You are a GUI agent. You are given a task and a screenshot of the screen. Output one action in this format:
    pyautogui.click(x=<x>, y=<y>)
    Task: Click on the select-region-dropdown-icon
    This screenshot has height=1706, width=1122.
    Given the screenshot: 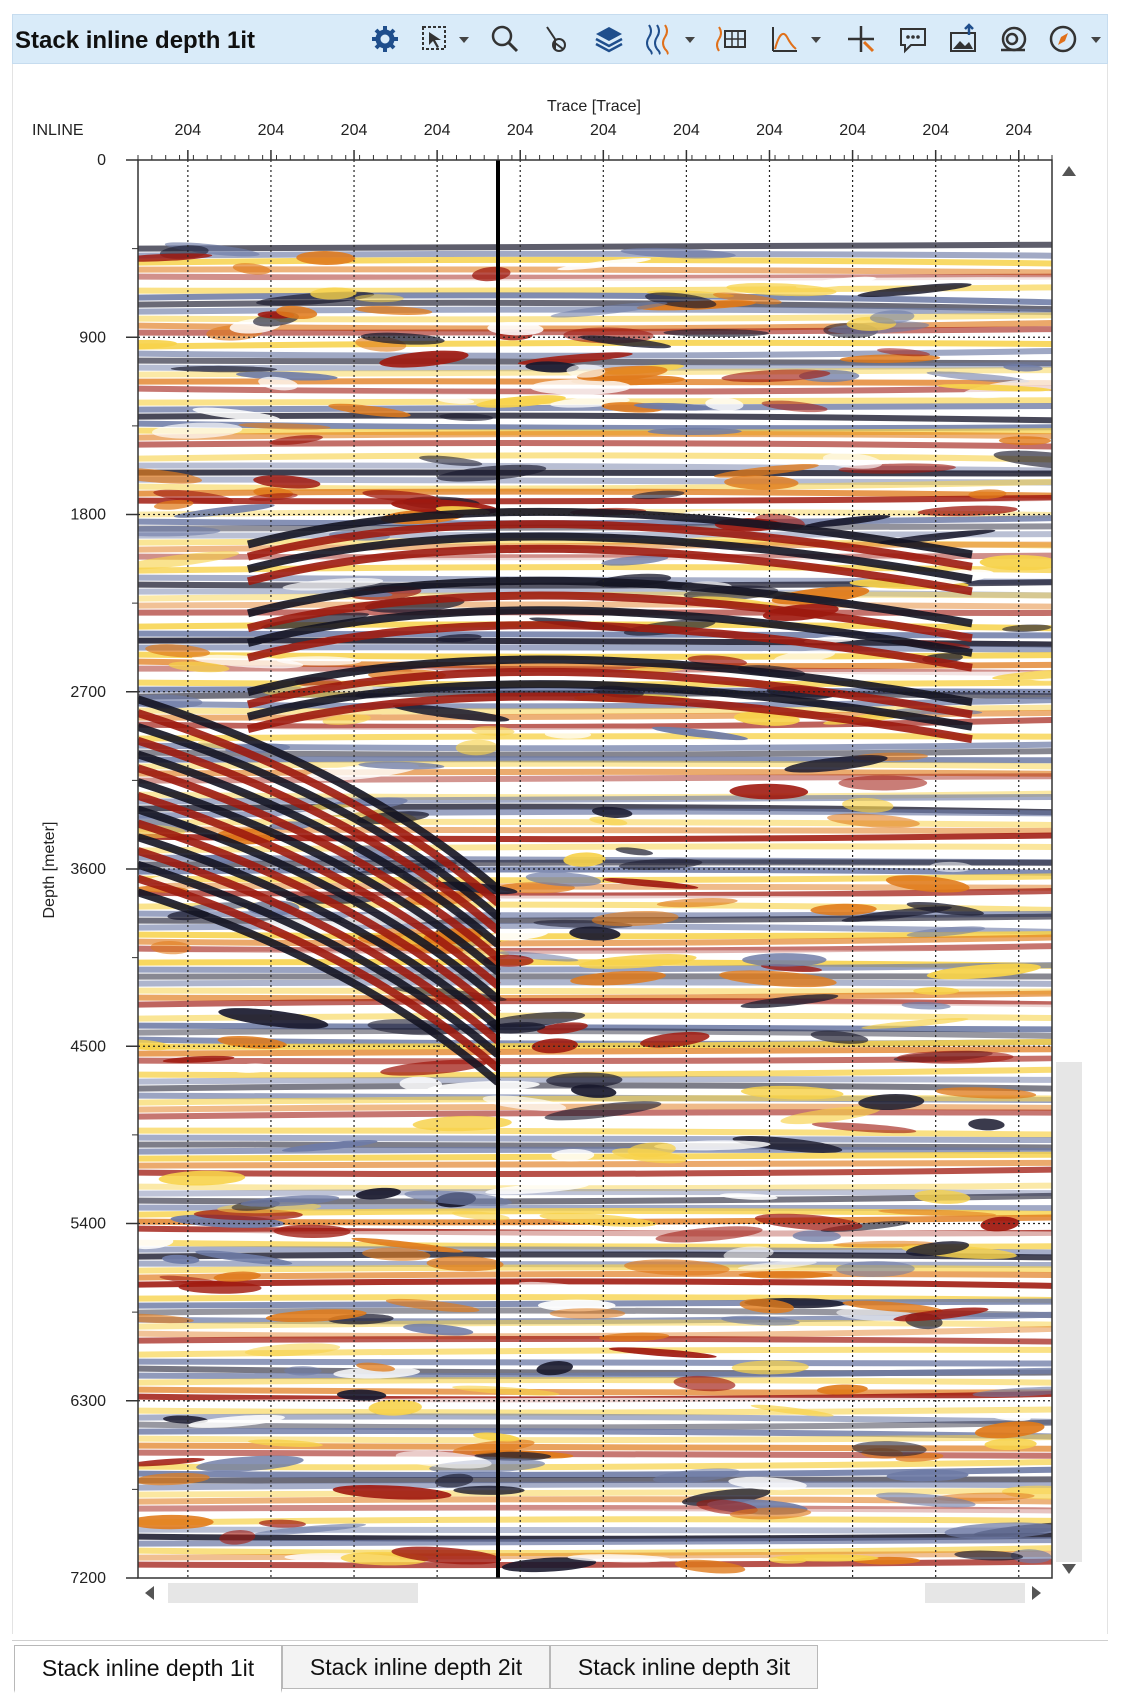 What is the action you would take?
    pyautogui.click(x=464, y=39)
    